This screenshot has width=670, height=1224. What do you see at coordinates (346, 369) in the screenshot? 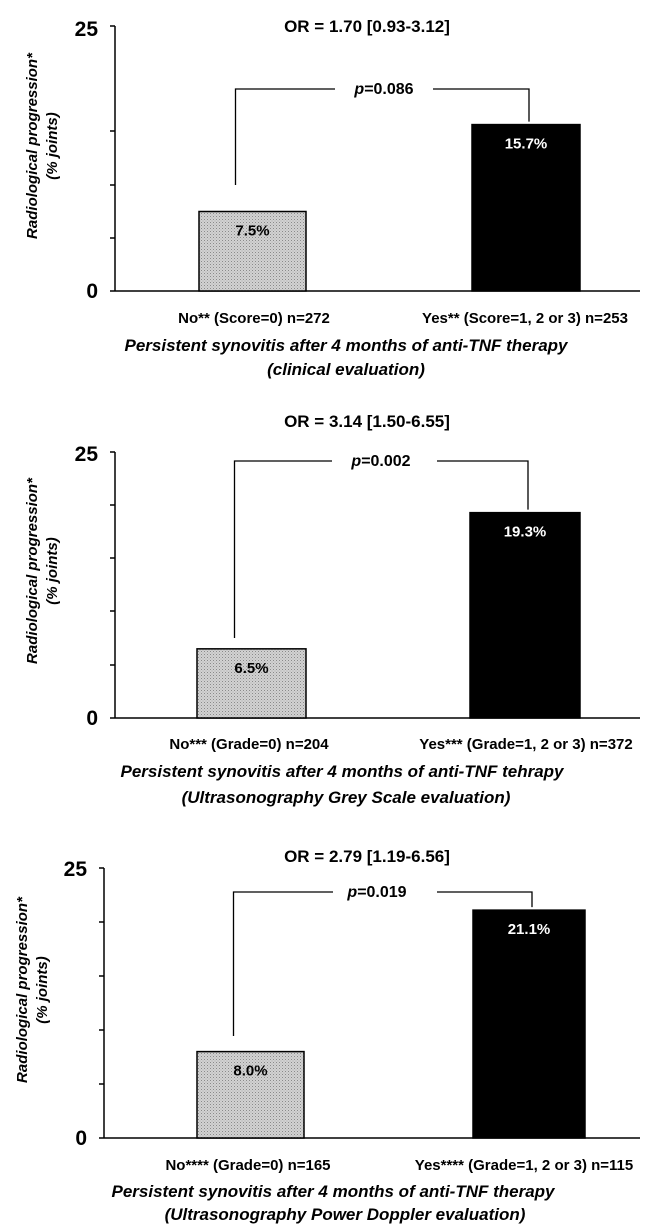
I see `x-axis-label-subtitle: (clinical evaluation)` at bounding box center [346, 369].